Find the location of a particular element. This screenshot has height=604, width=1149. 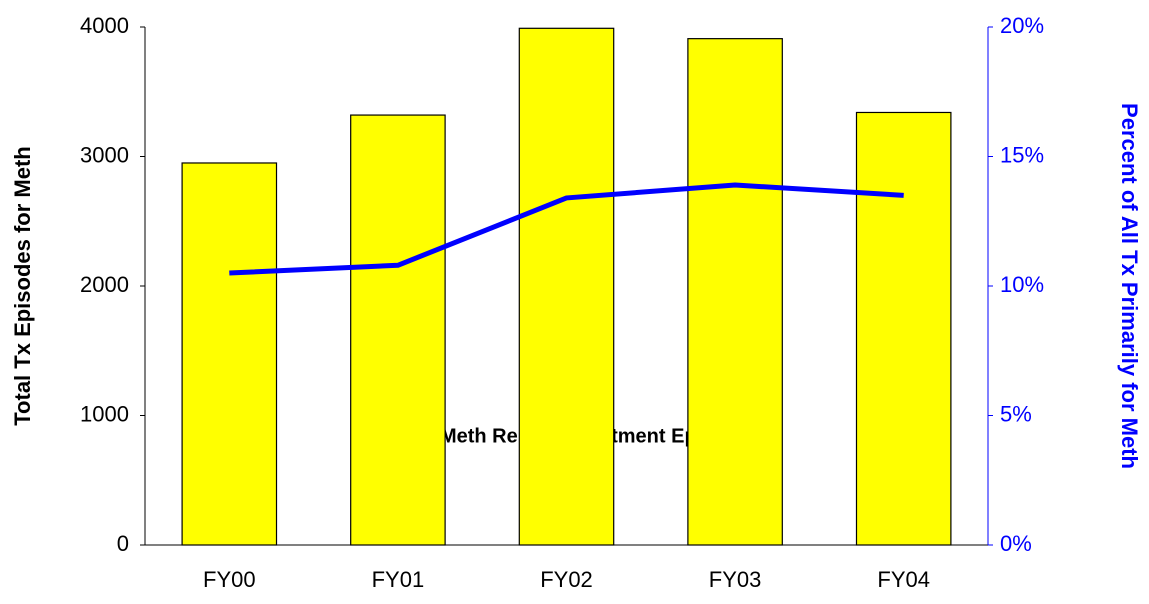

line is located at coordinates (566, 229).